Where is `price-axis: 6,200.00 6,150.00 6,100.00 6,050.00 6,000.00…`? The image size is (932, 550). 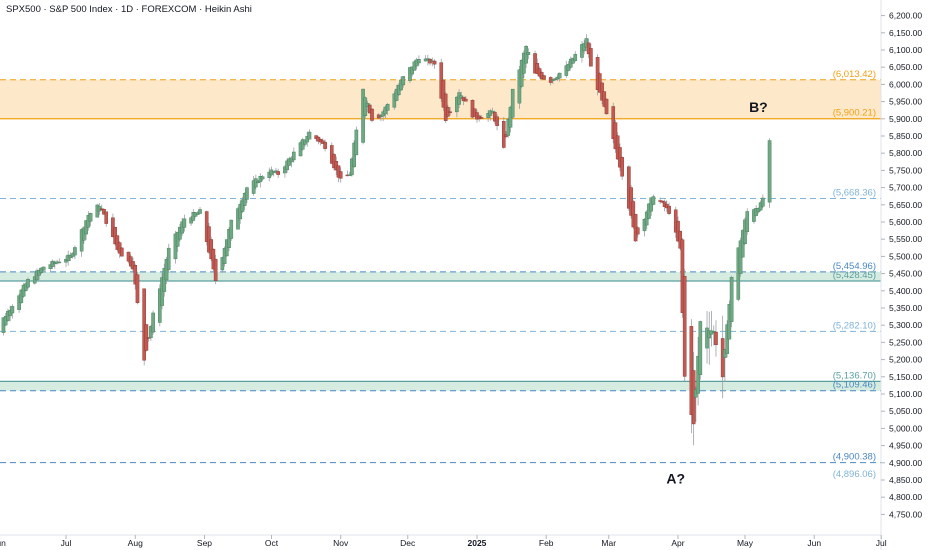
price-axis: 6,200.00 6,150.00 6,100.00 6,050.00 6,000.00… is located at coordinates (901, 265).